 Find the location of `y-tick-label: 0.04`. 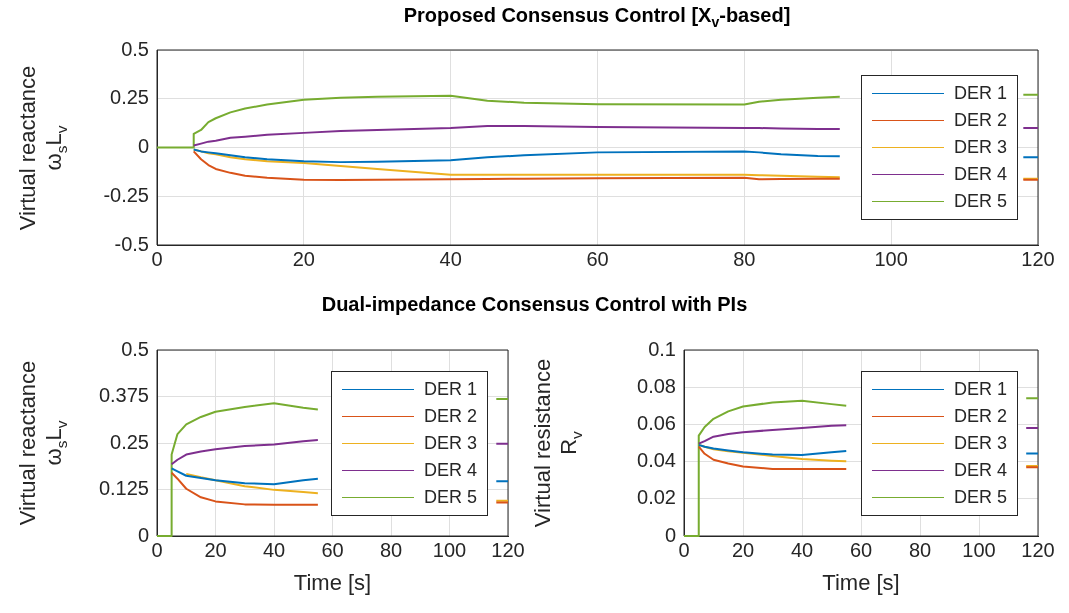

y-tick-label: 0.04 is located at coordinates (656, 460).